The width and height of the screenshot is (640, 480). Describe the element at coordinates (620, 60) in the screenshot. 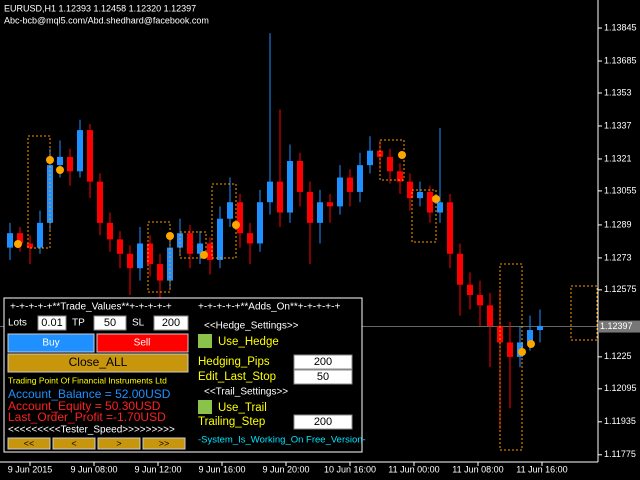

I see `y-tick-label: 1.13685` at that location.